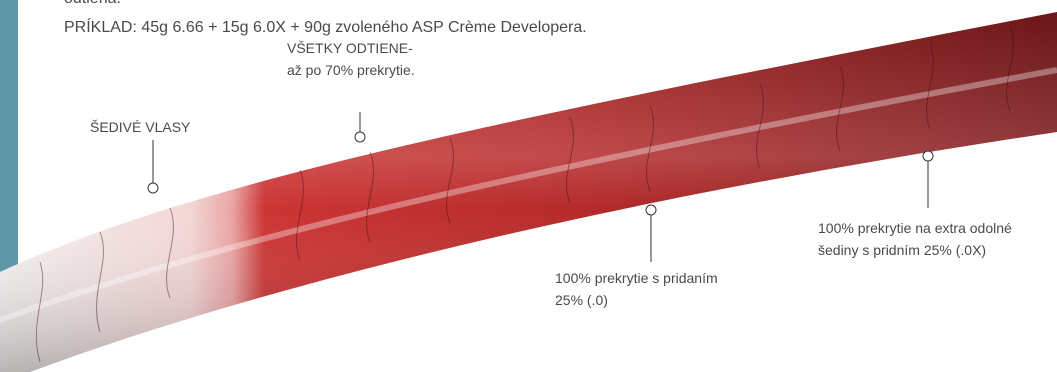  I want to click on callout-label: 100% prekrytie na extra odolné, so click(915, 228).